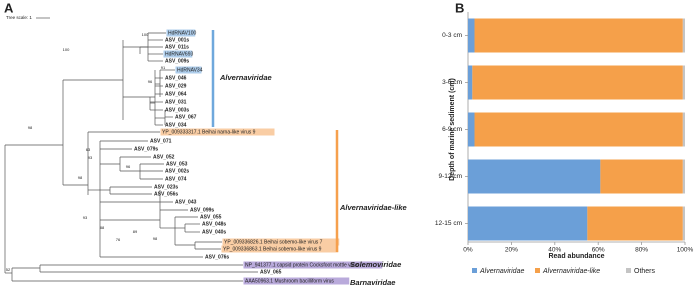  Describe the element at coordinates (176, 78) in the screenshot. I see `leaf-label: ASV_046` at that location.